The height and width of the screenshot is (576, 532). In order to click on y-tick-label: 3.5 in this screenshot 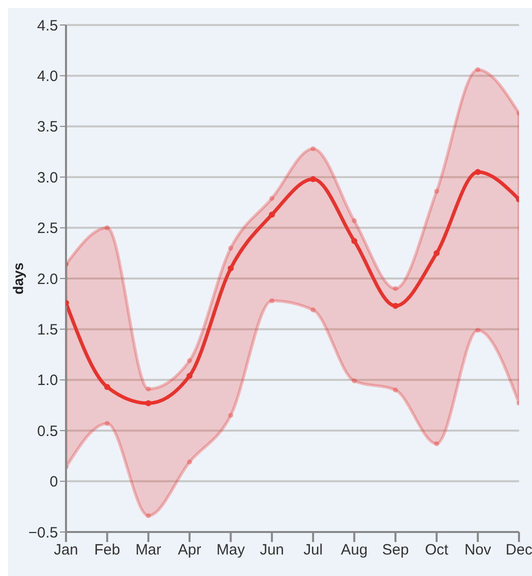, I will do `click(47, 127)`.